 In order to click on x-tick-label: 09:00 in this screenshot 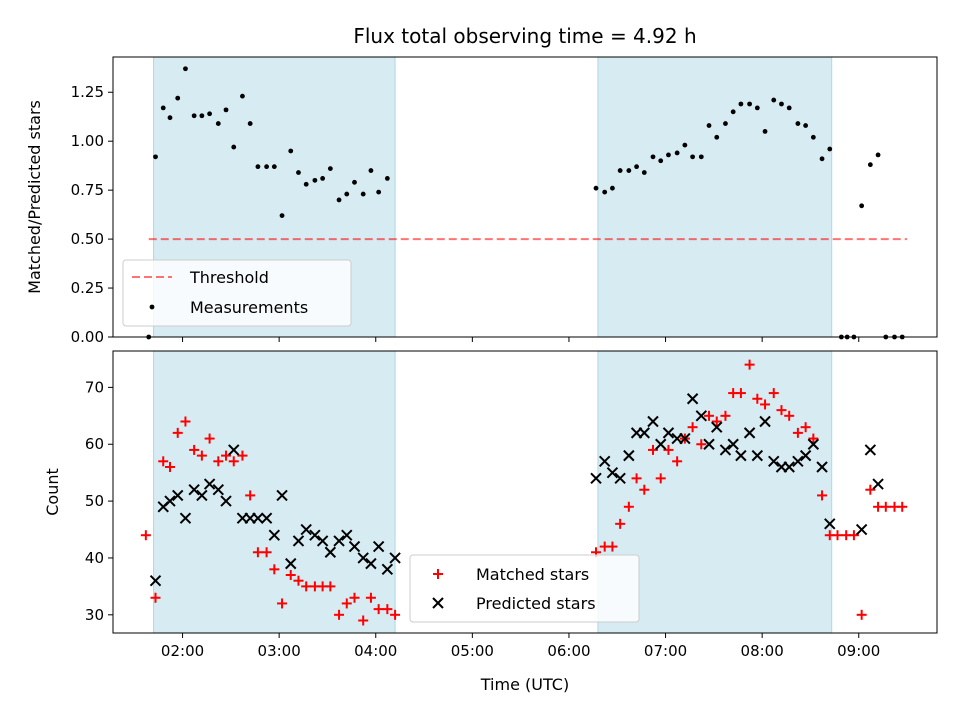, I will do `click(858, 651)`.